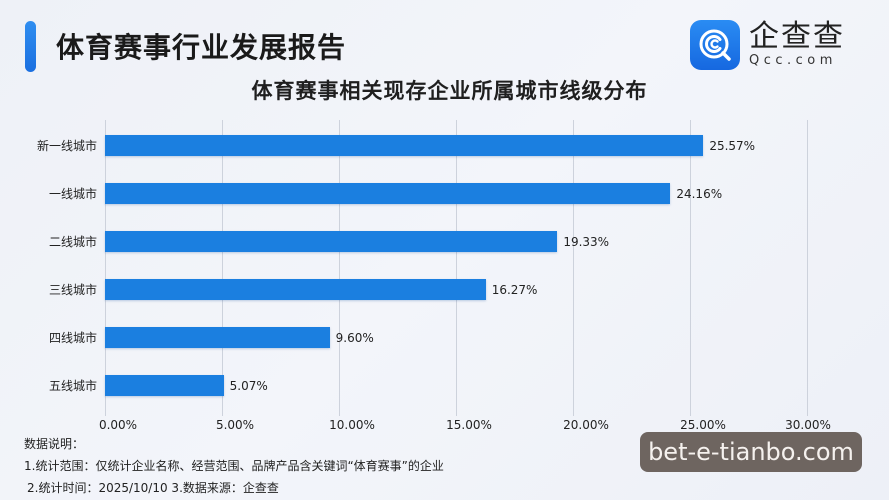 The height and width of the screenshot is (500, 889). I want to click on watermark: bet-e-tianbo.com, so click(751, 452).